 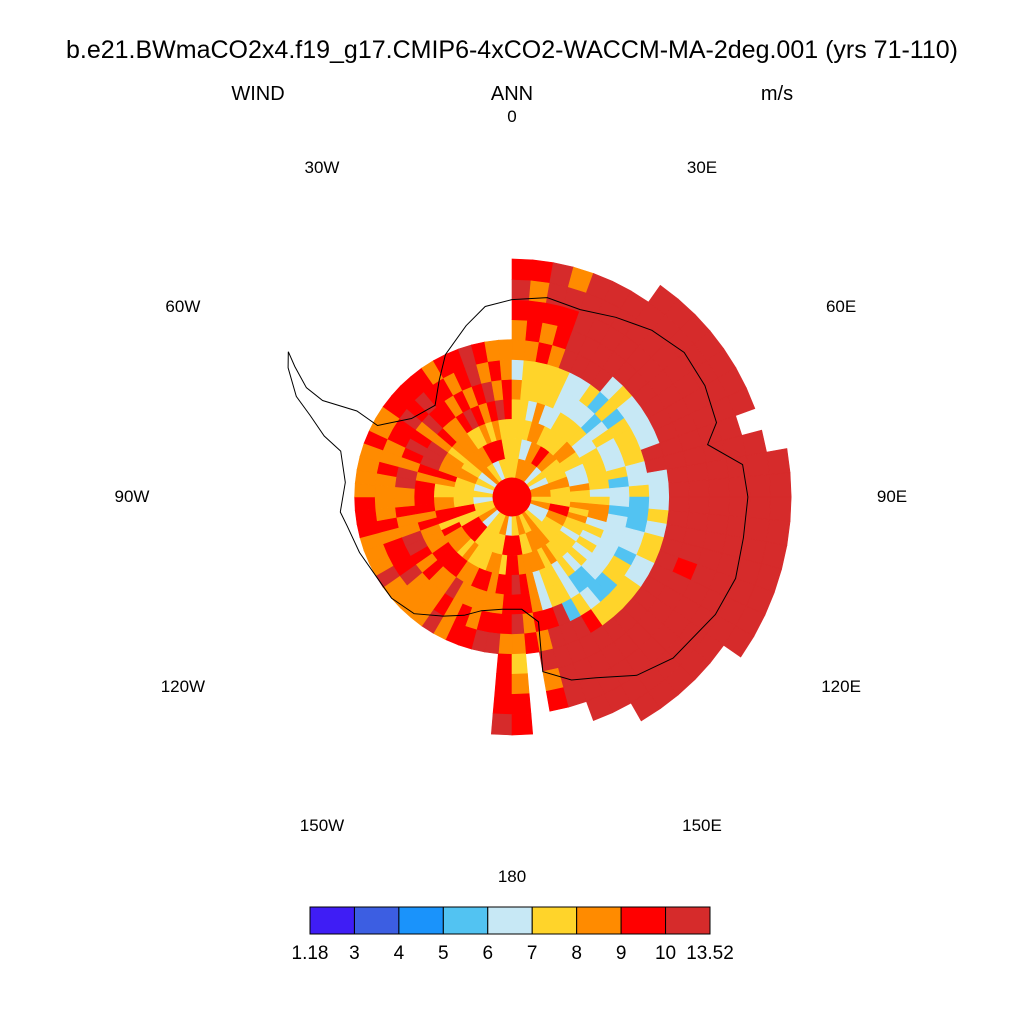 What do you see at coordinates (322, 826) in the screenshot?
I see `lon-label-7: 150W` at bounding box center [322, 826].